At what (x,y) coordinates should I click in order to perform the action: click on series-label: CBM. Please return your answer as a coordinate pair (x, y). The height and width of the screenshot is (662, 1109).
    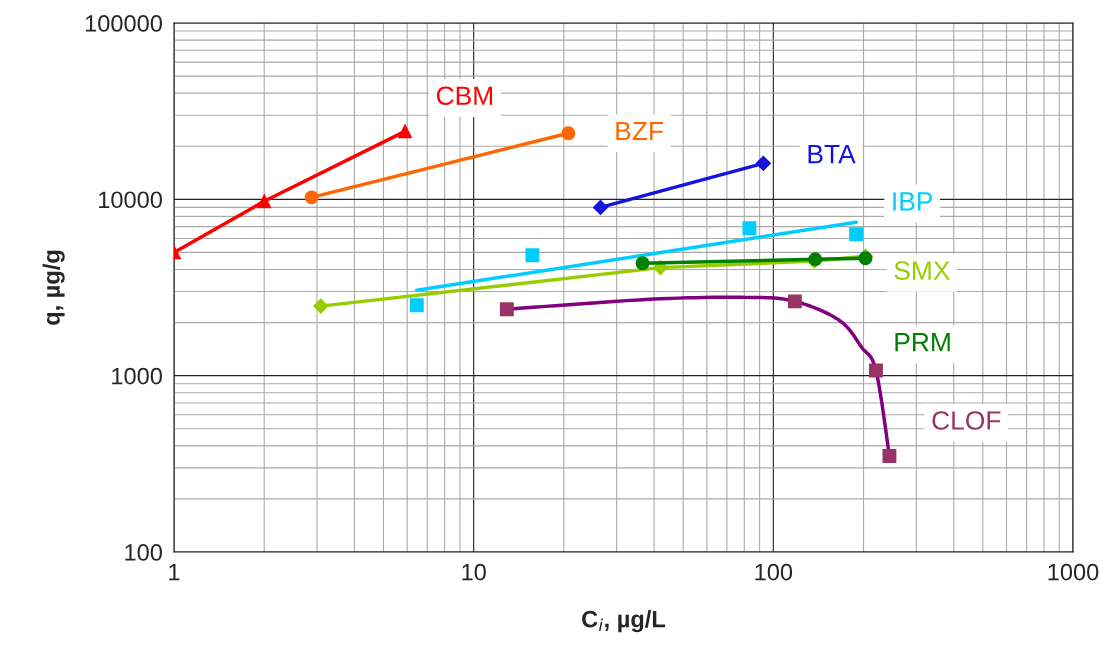
    Looking at the image, I should click on (464, 96).